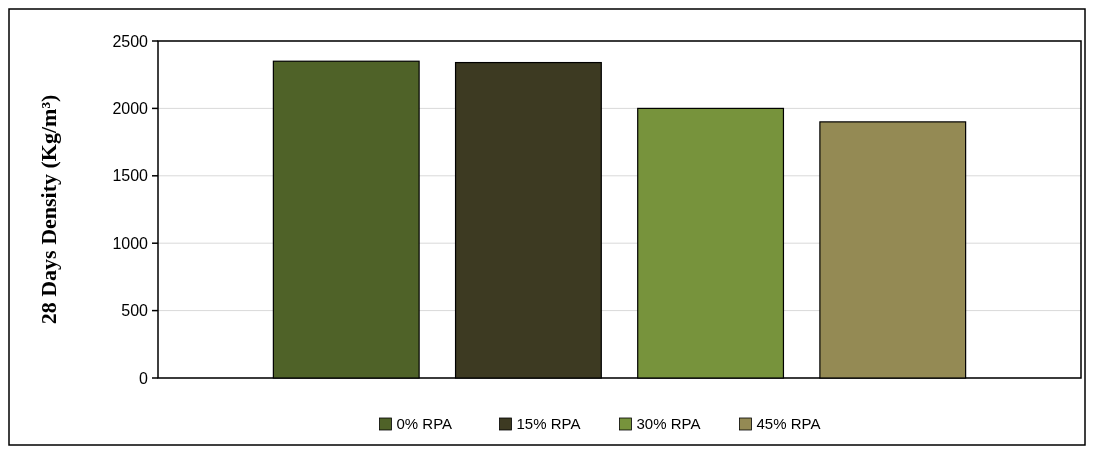 The width and height of the screenshot is (1094, 454). I want to click on y-tick-label: 500, so click(135, 311).